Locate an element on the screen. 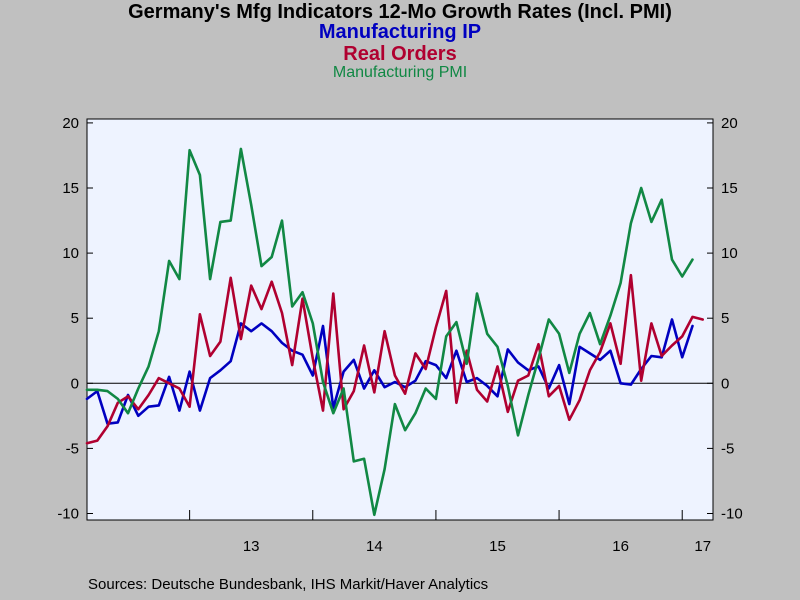  y-tick-label-left: 20 is located at coordinates (70, 123).